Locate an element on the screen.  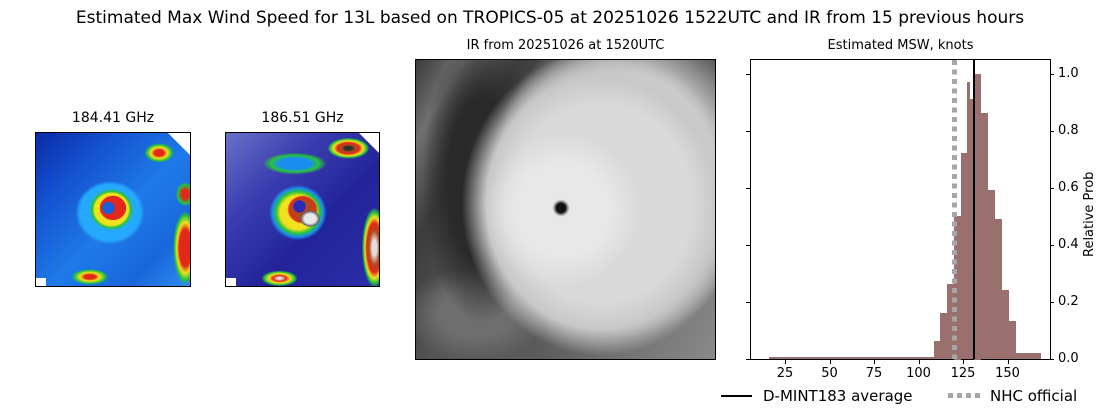
y-tick-label: 0.4 is located at coordinates (1068, 244).